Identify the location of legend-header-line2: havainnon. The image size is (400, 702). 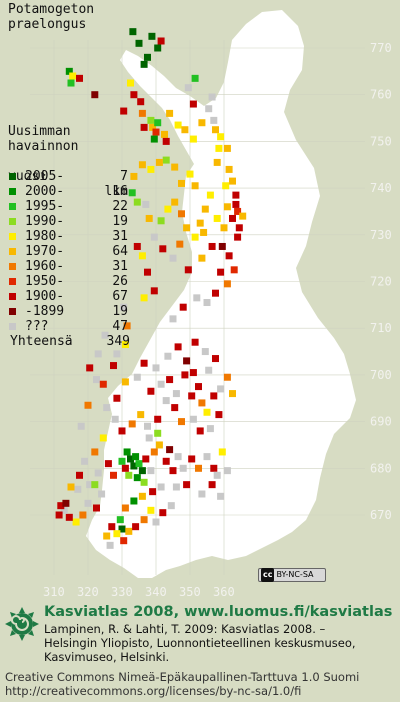
(43, 146).